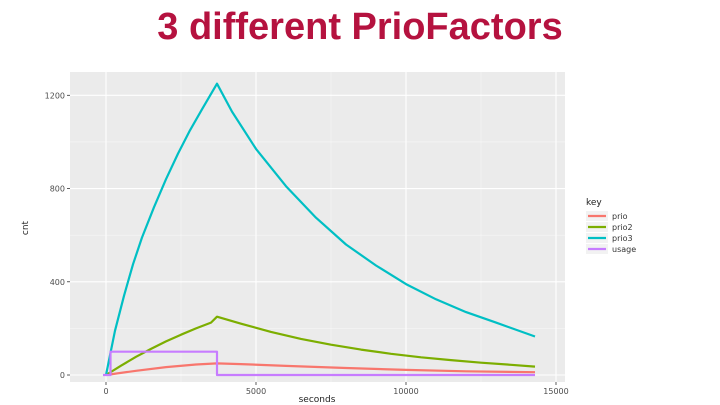  What do you see at coordinates (57, 282) in the screenshot?
I see `y-tick-label: 400` at bounding box center [57, 282].